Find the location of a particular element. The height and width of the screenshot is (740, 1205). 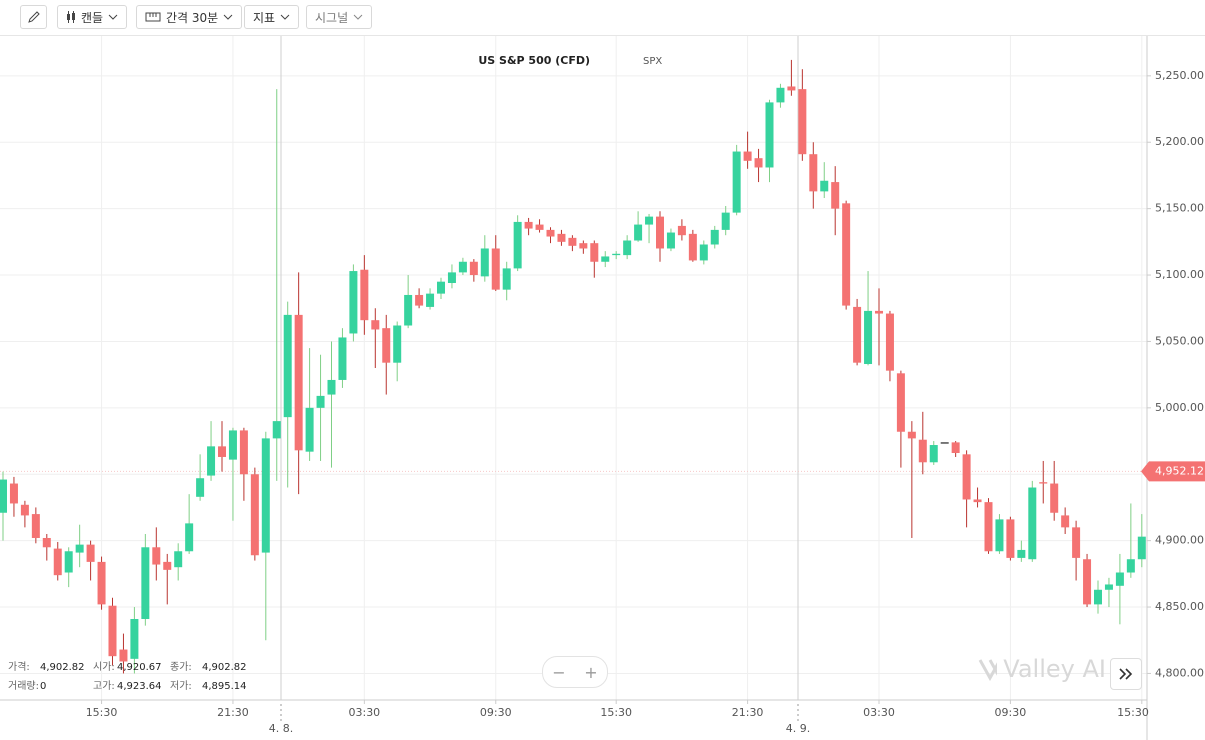

interval-button: 간격 30분 is located at coordinates (189, 17).